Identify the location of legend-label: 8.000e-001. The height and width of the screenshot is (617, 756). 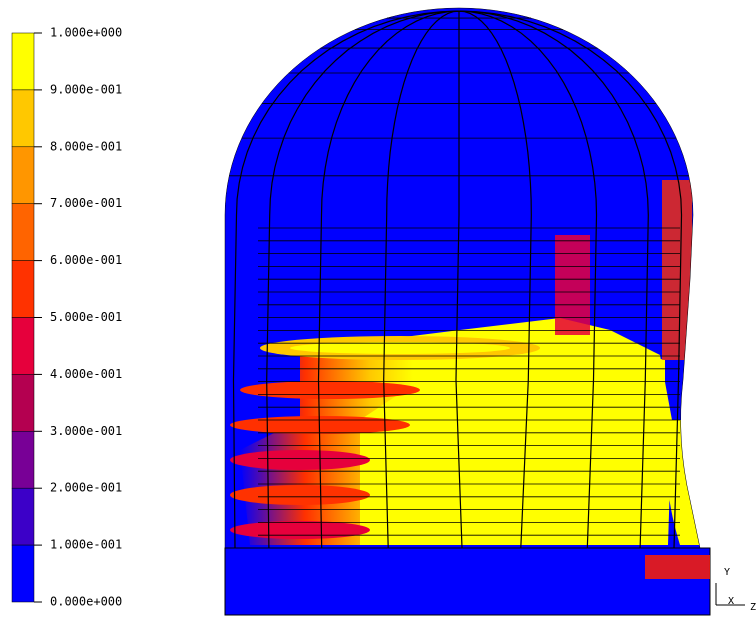
(86, 146).